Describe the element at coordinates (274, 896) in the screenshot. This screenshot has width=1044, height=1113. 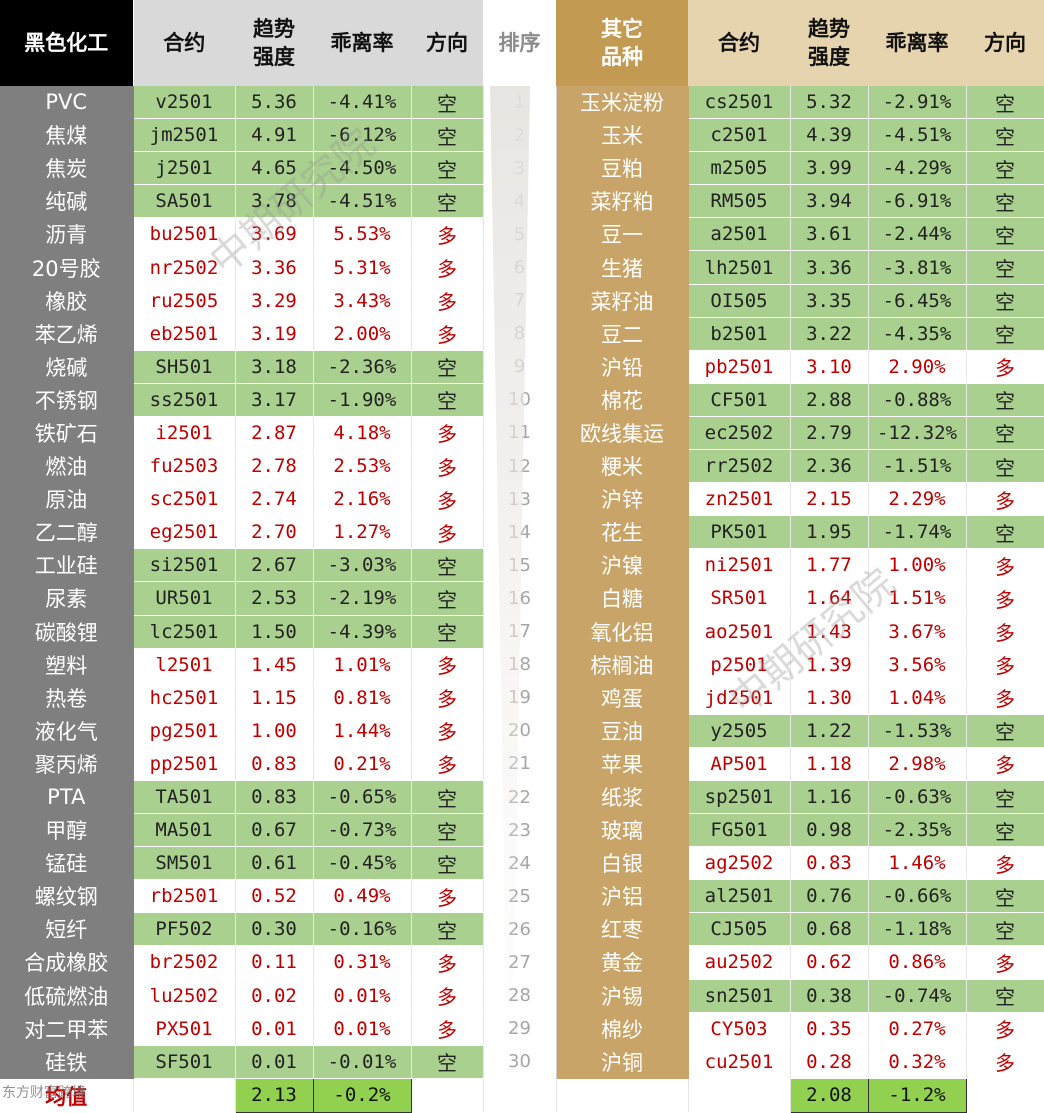
I see `left-strength-cell: 0.52` at that location.